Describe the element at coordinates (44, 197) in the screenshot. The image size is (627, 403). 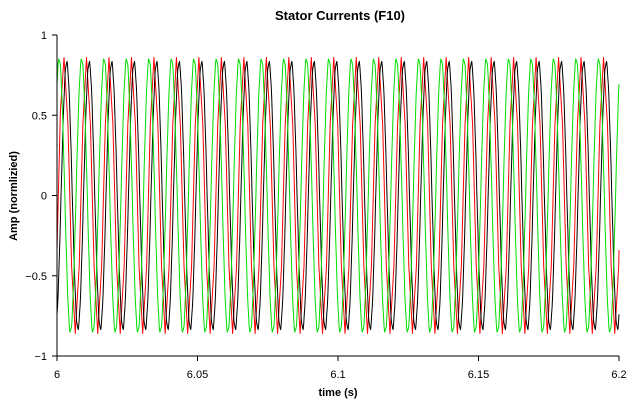
I see `y-tick-label: 0` at that location.